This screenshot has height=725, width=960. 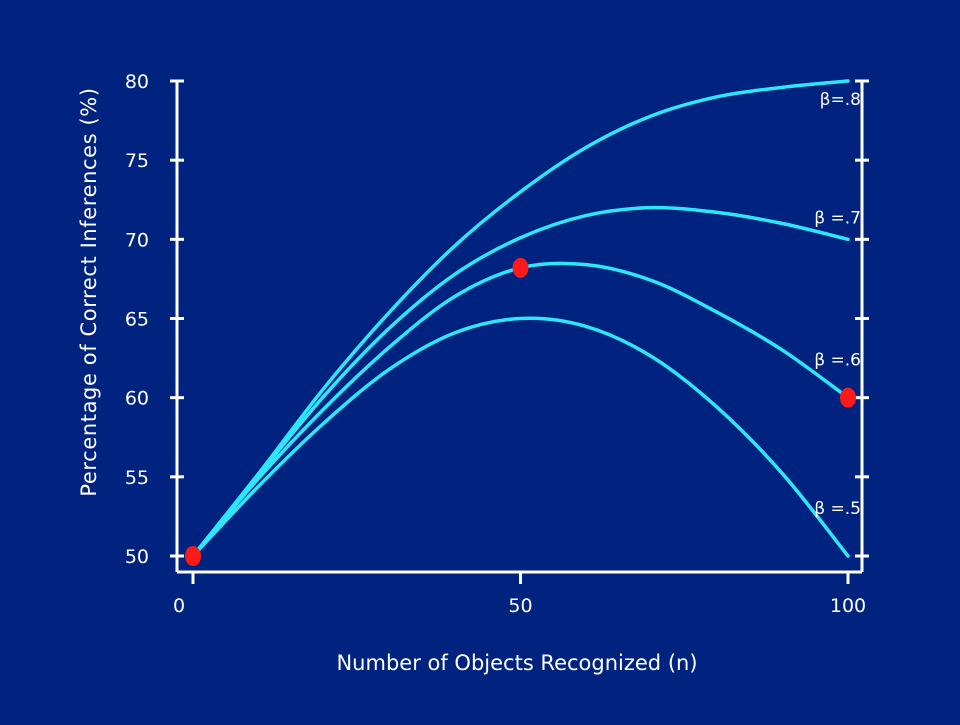 I want to click on y-tick-label: 50, so click(x=137, y=557).